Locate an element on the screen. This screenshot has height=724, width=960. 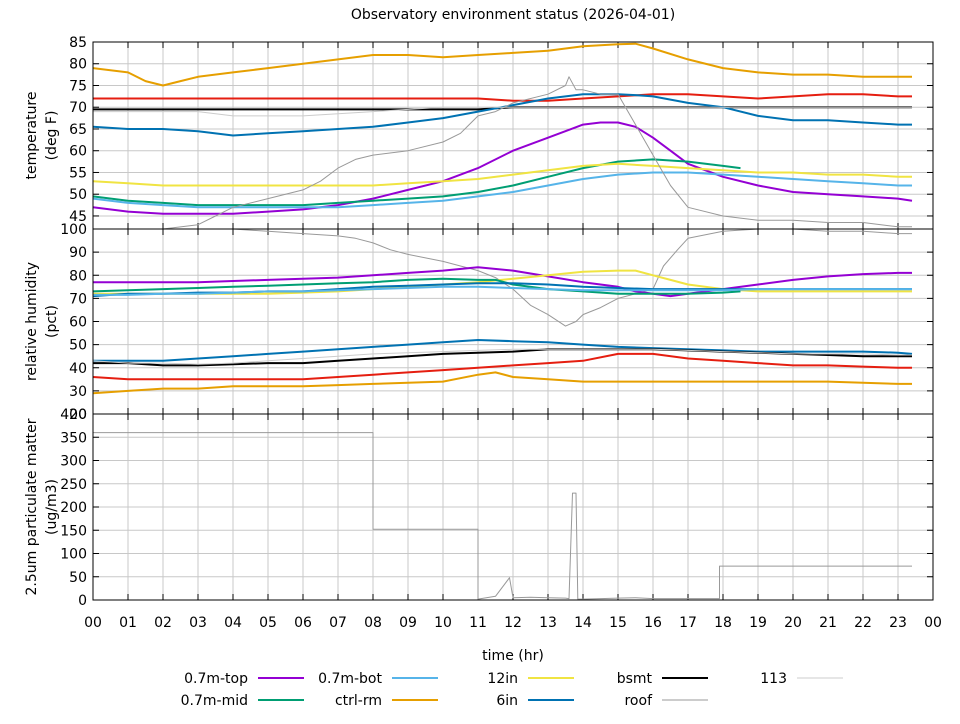
x-tick-label: 13 is located at coordinates (548, 623).